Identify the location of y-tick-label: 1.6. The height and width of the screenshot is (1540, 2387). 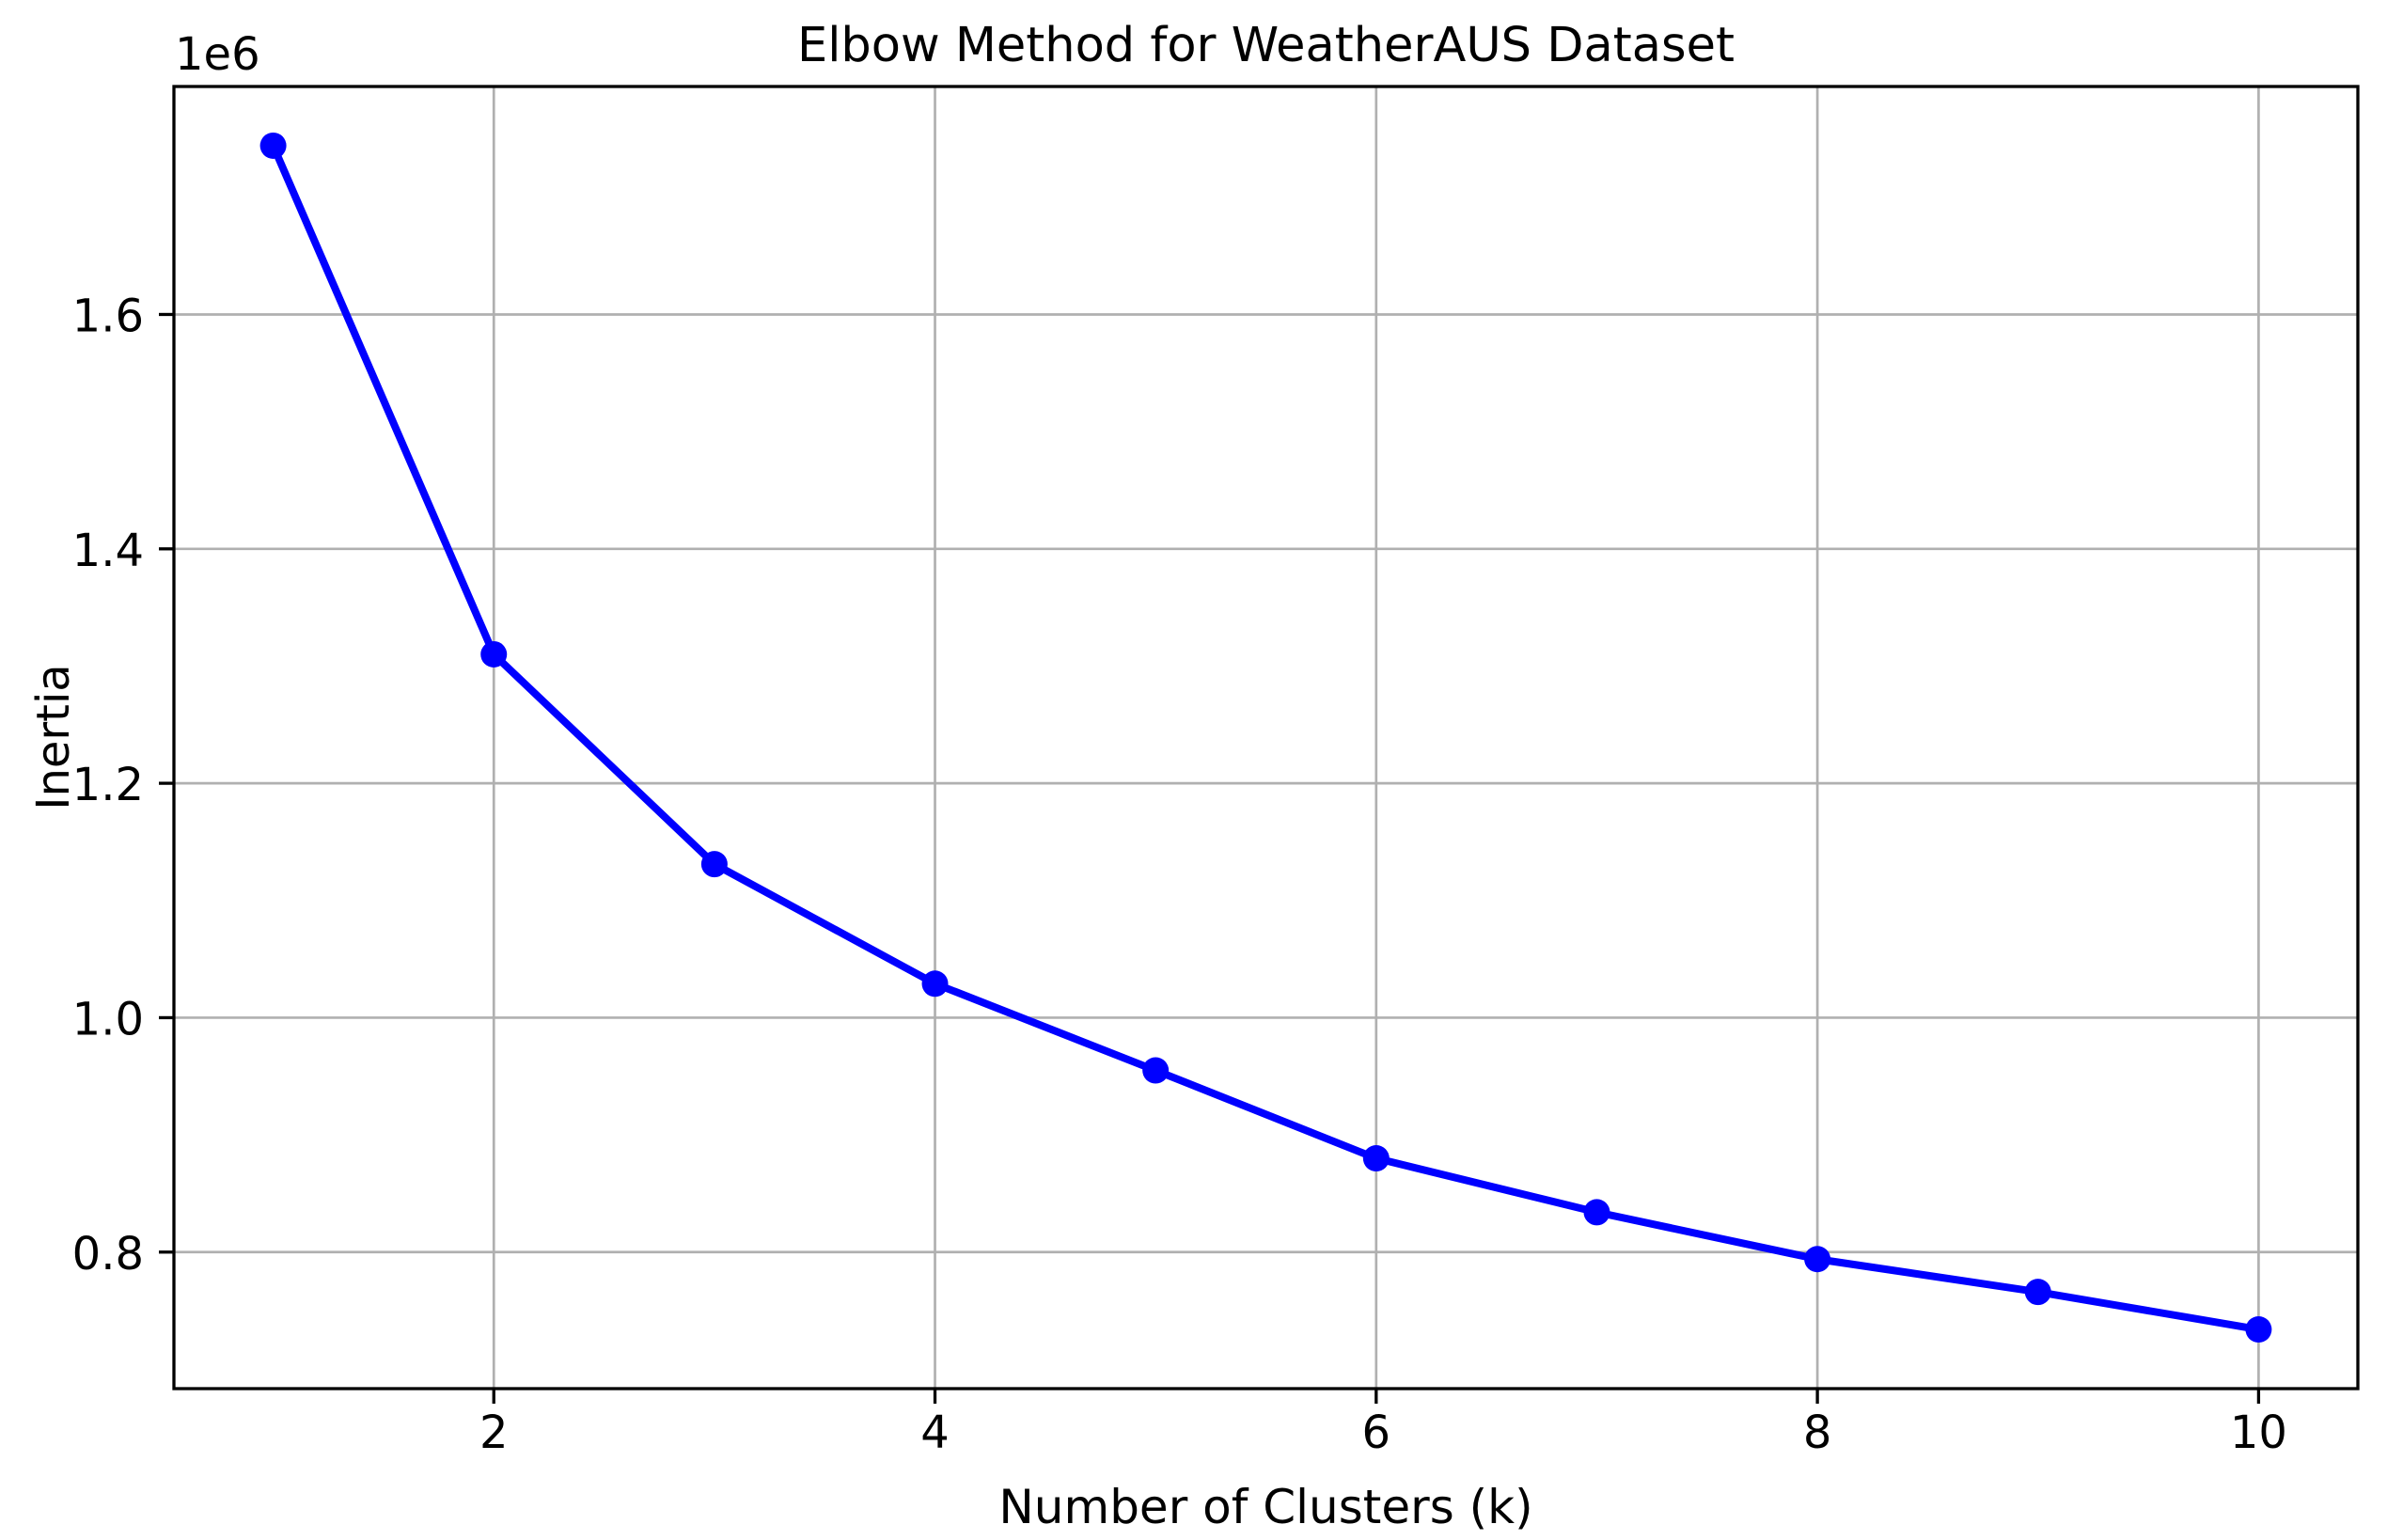
(108, 316).